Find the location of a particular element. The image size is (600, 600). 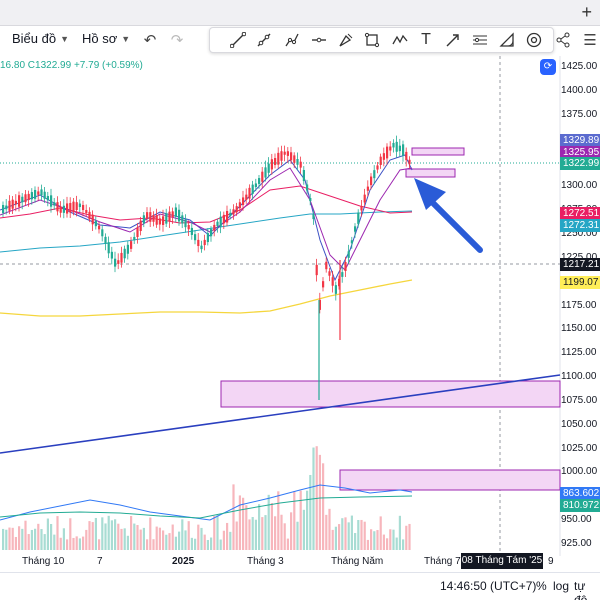

brush-icon is located at coordinates (346, 40).